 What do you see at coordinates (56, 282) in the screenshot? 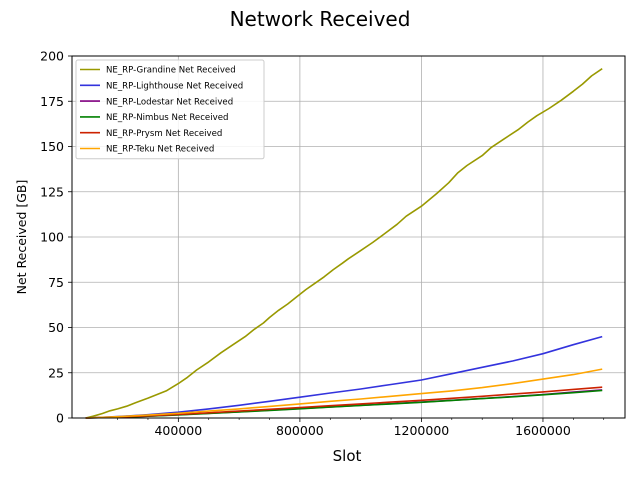
I see `y-tick-label: 75` at bounding box center [56, 282].